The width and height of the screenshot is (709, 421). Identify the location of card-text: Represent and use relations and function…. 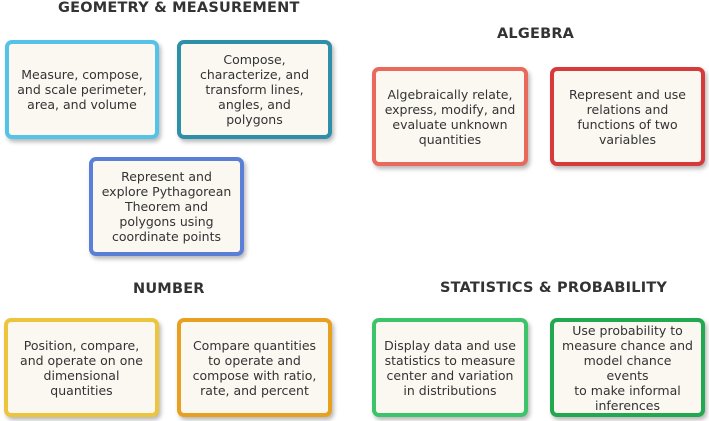
(627, 116).